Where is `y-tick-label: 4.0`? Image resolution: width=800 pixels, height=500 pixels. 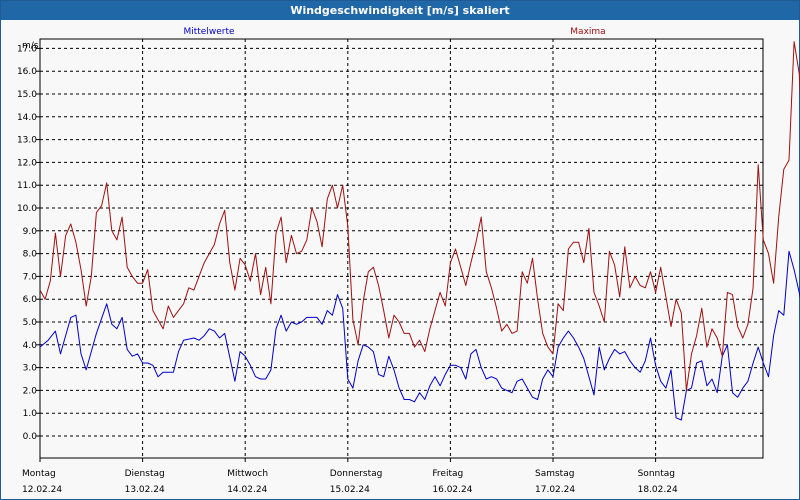 y-tick-label: 4.0 is located at coordinates (30, 346).